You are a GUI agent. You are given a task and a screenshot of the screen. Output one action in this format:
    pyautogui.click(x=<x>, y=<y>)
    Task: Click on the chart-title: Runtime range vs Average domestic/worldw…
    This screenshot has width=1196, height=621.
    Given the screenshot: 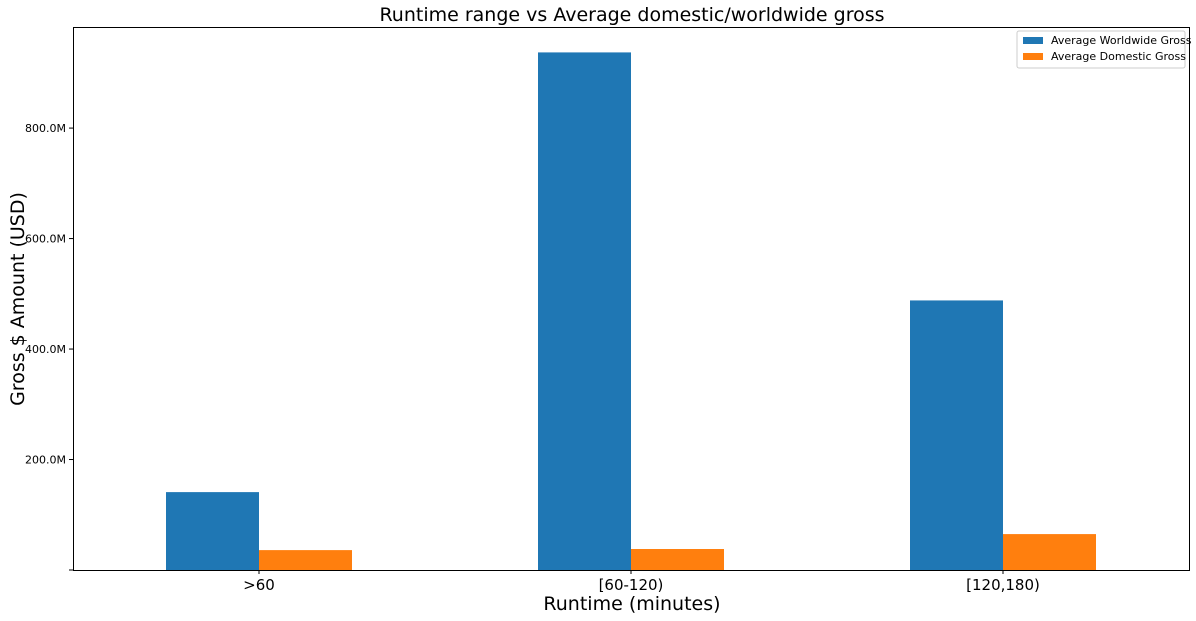 What is the action you would take?
    pyautogui.click(x=631, y=15)
    